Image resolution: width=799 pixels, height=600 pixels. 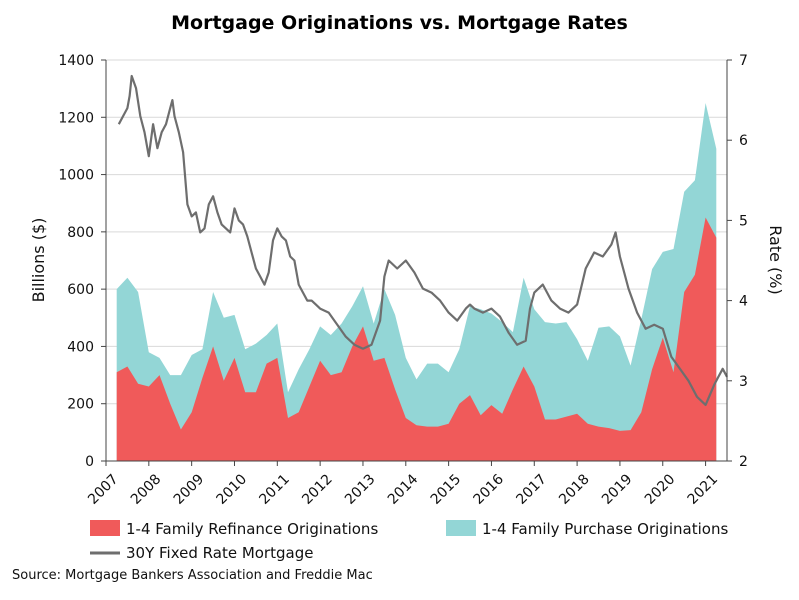 I want to click on y-right-tick-label: 5, so click(x=743, y=221).